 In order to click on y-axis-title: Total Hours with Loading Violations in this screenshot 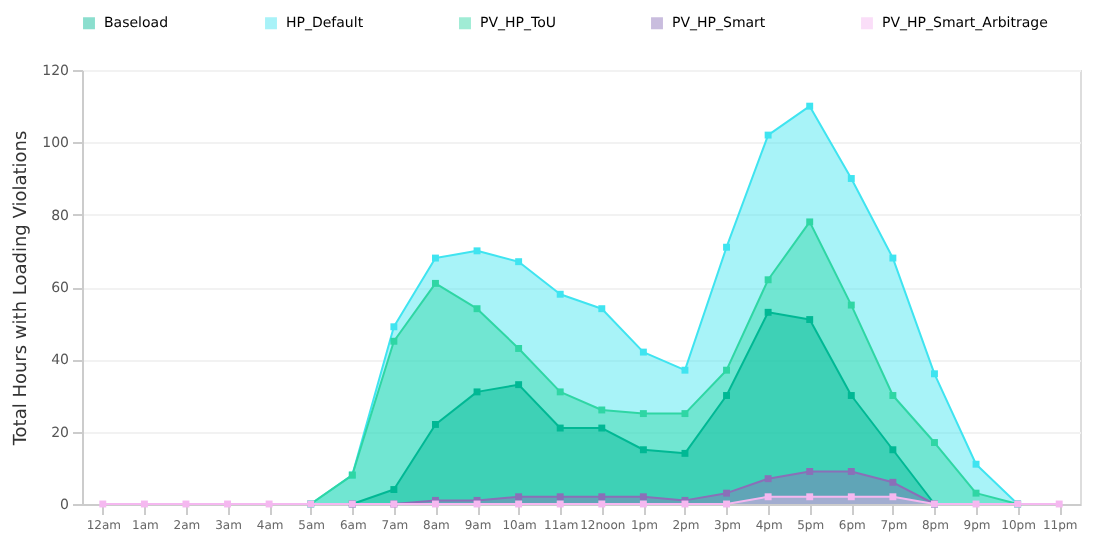, I will do `click(22, 289)`.